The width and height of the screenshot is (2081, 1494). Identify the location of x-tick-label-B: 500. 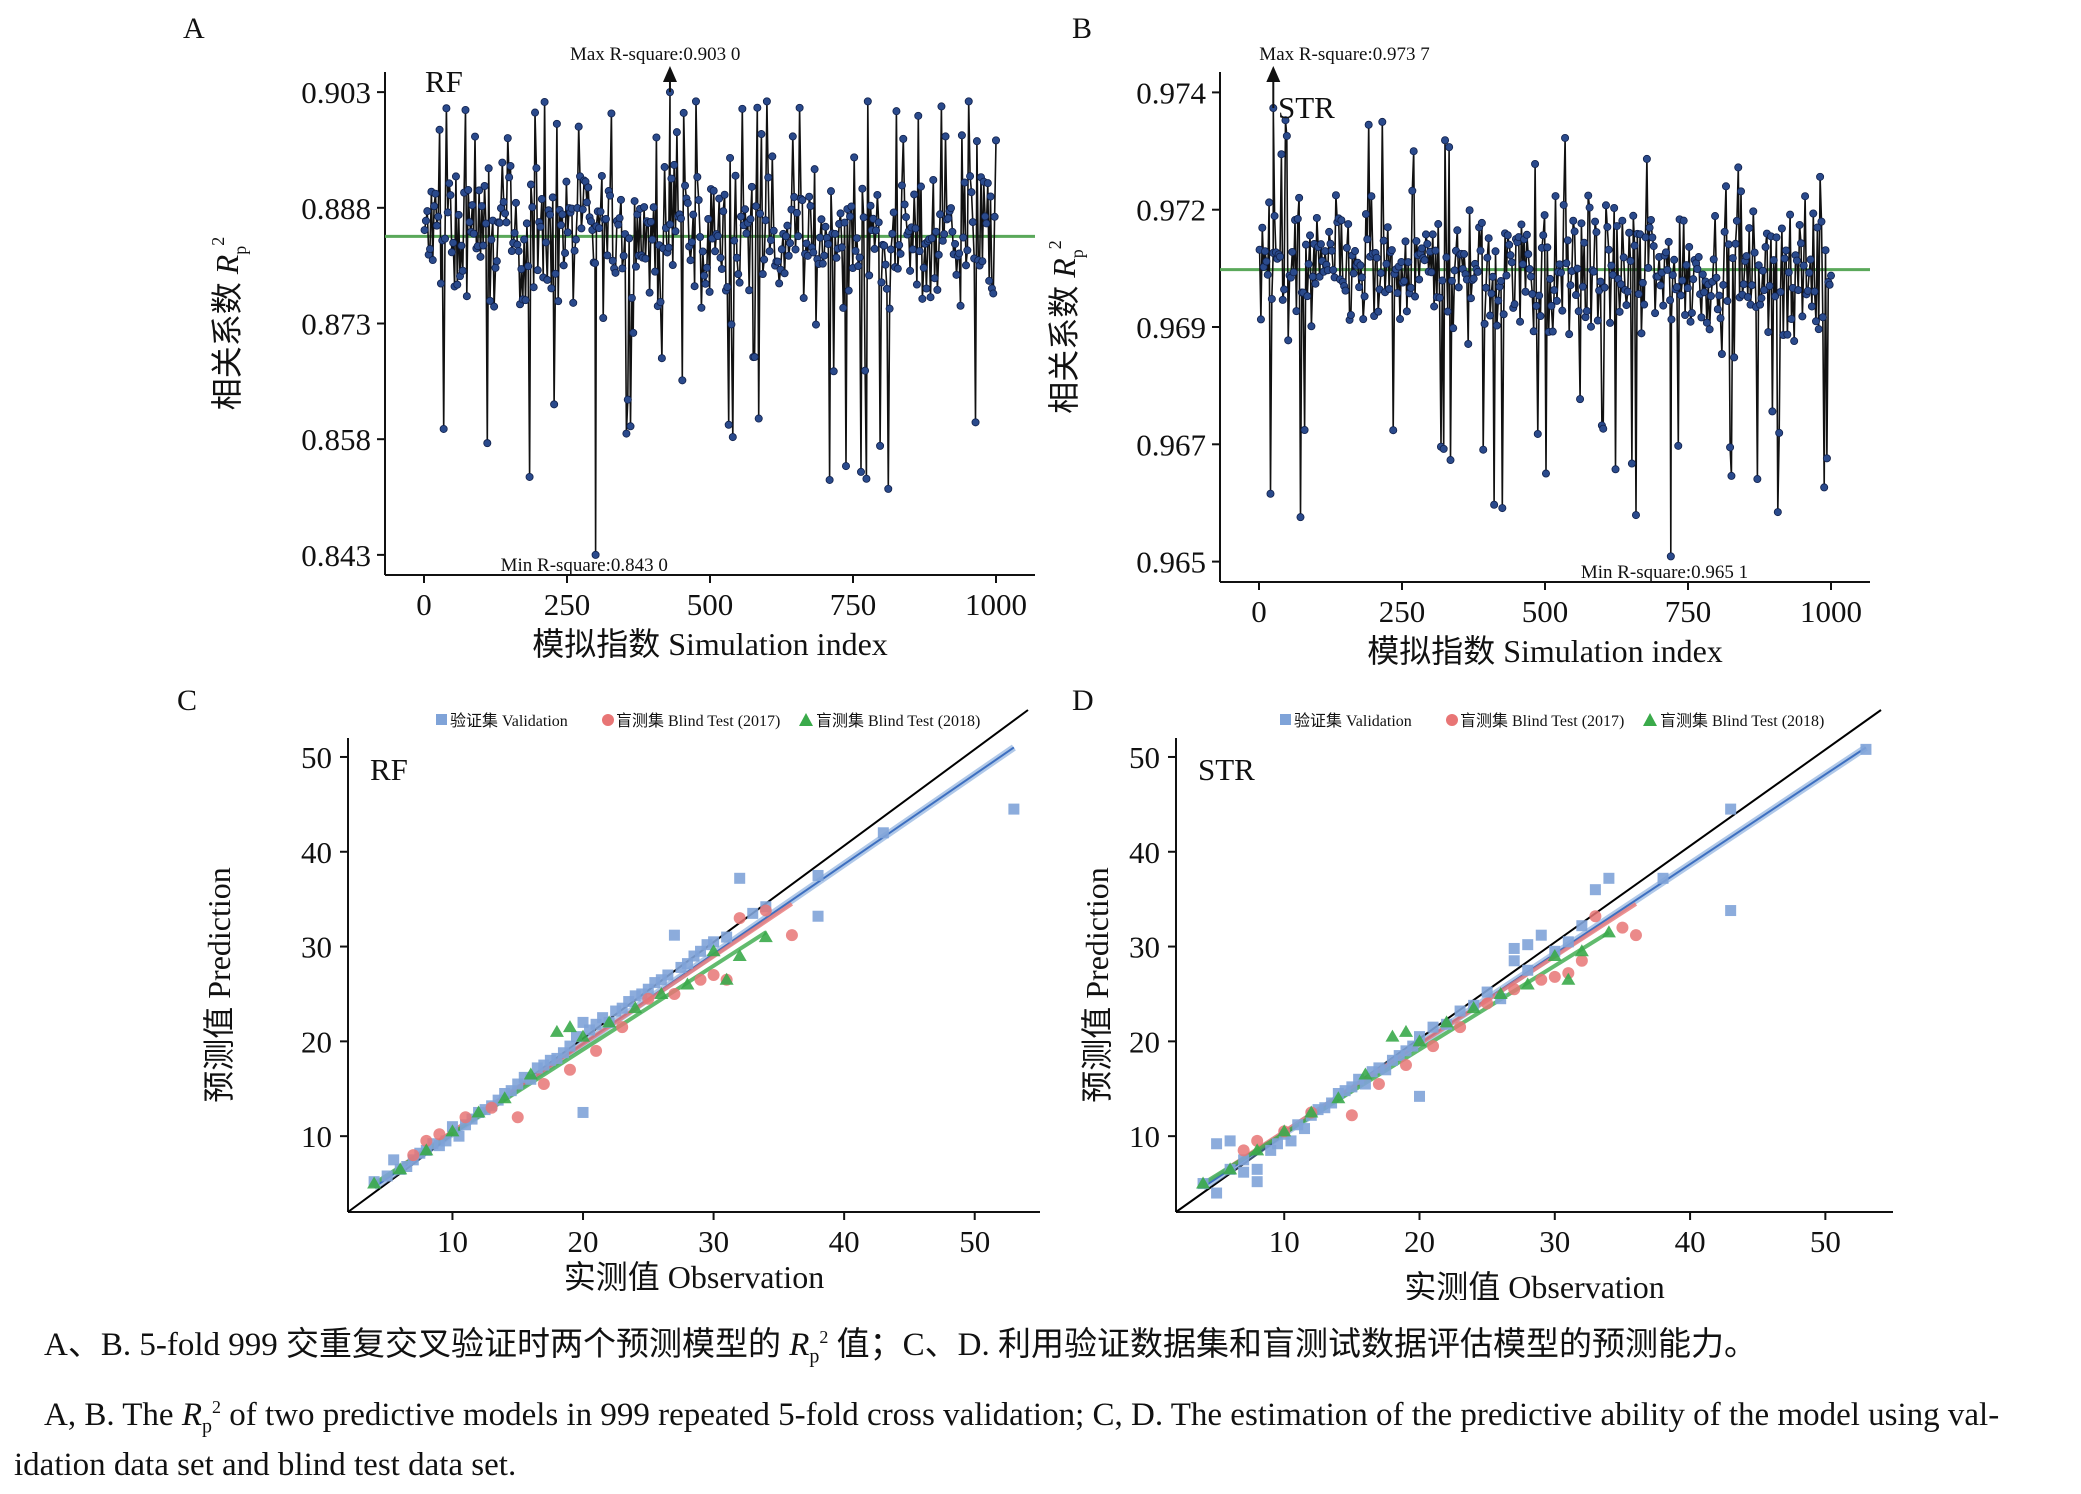
(1545, 611).